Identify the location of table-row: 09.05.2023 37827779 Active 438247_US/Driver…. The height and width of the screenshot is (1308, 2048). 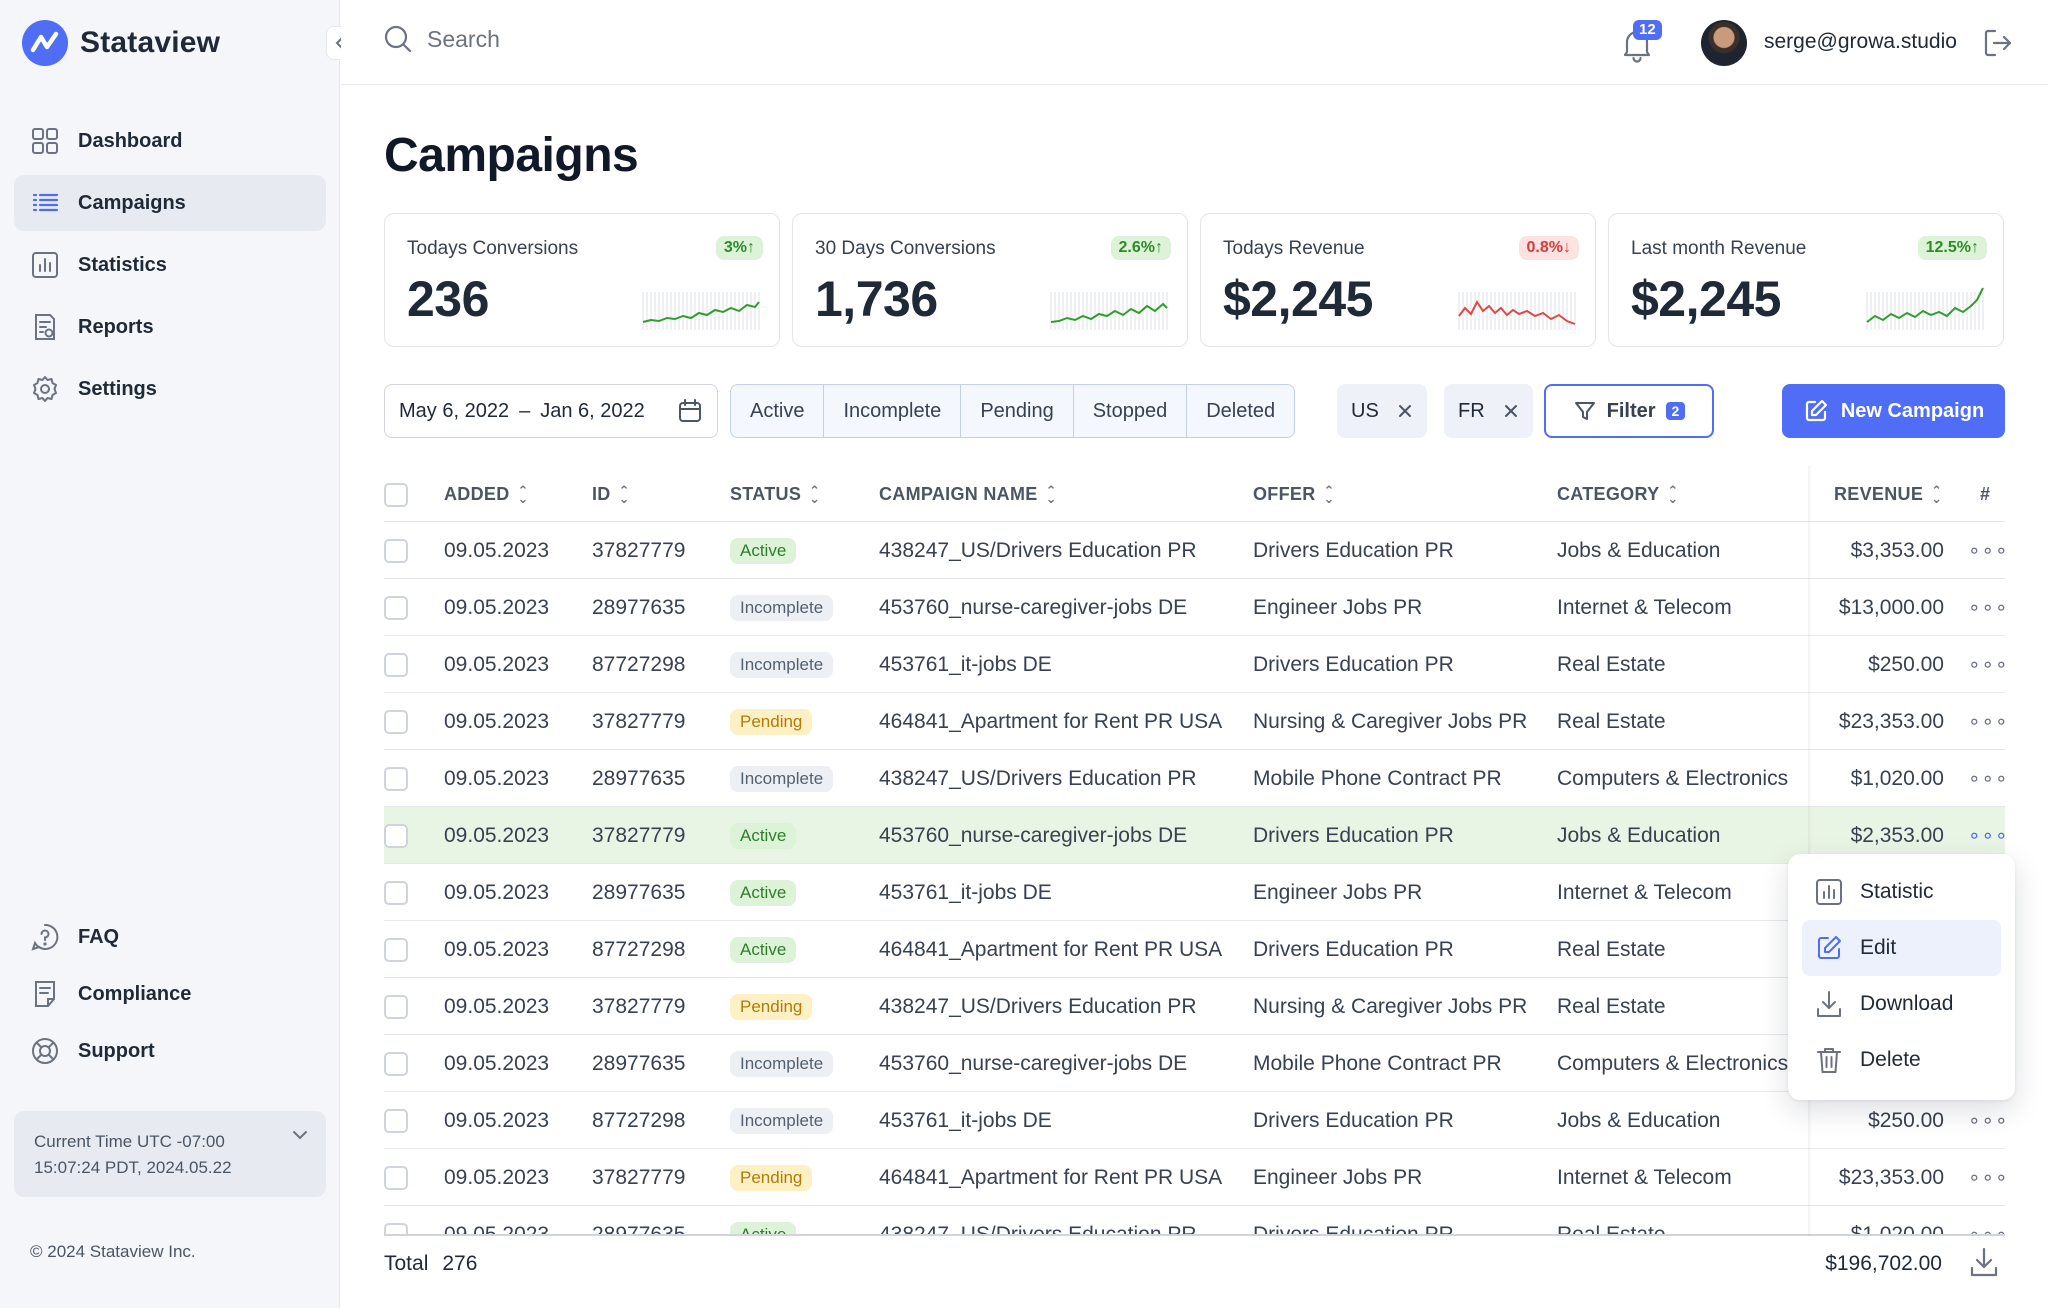
(1194, 550).